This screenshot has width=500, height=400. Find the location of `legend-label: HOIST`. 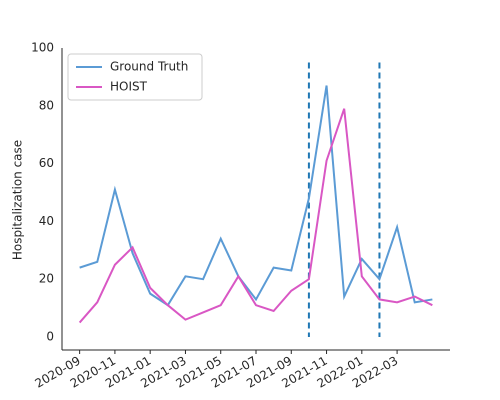

legend-label: HOIST is located at coordinates (129, 87).